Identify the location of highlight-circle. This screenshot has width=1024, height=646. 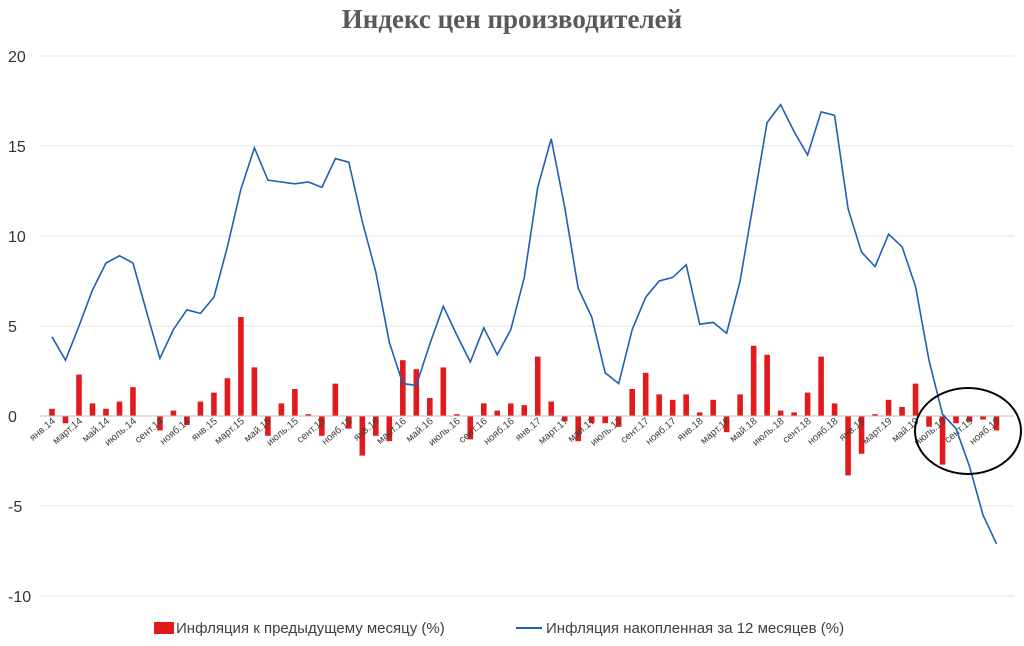
(968, 431).